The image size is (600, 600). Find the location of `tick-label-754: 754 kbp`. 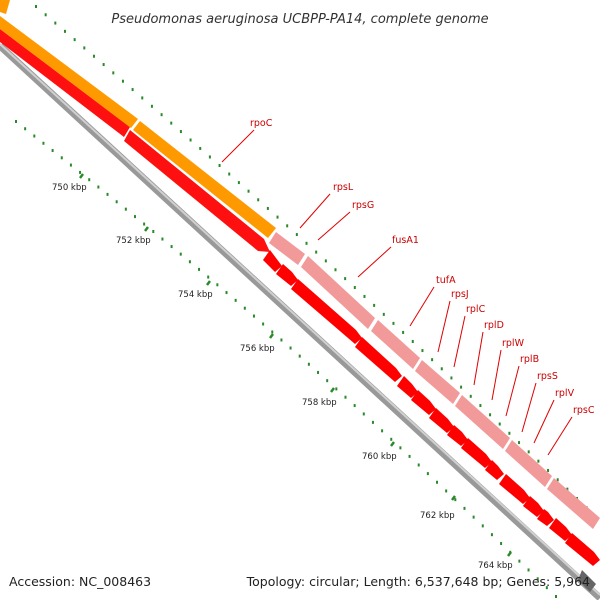

tick-label-754: 754 kbp is located at coordinates (195, 295).